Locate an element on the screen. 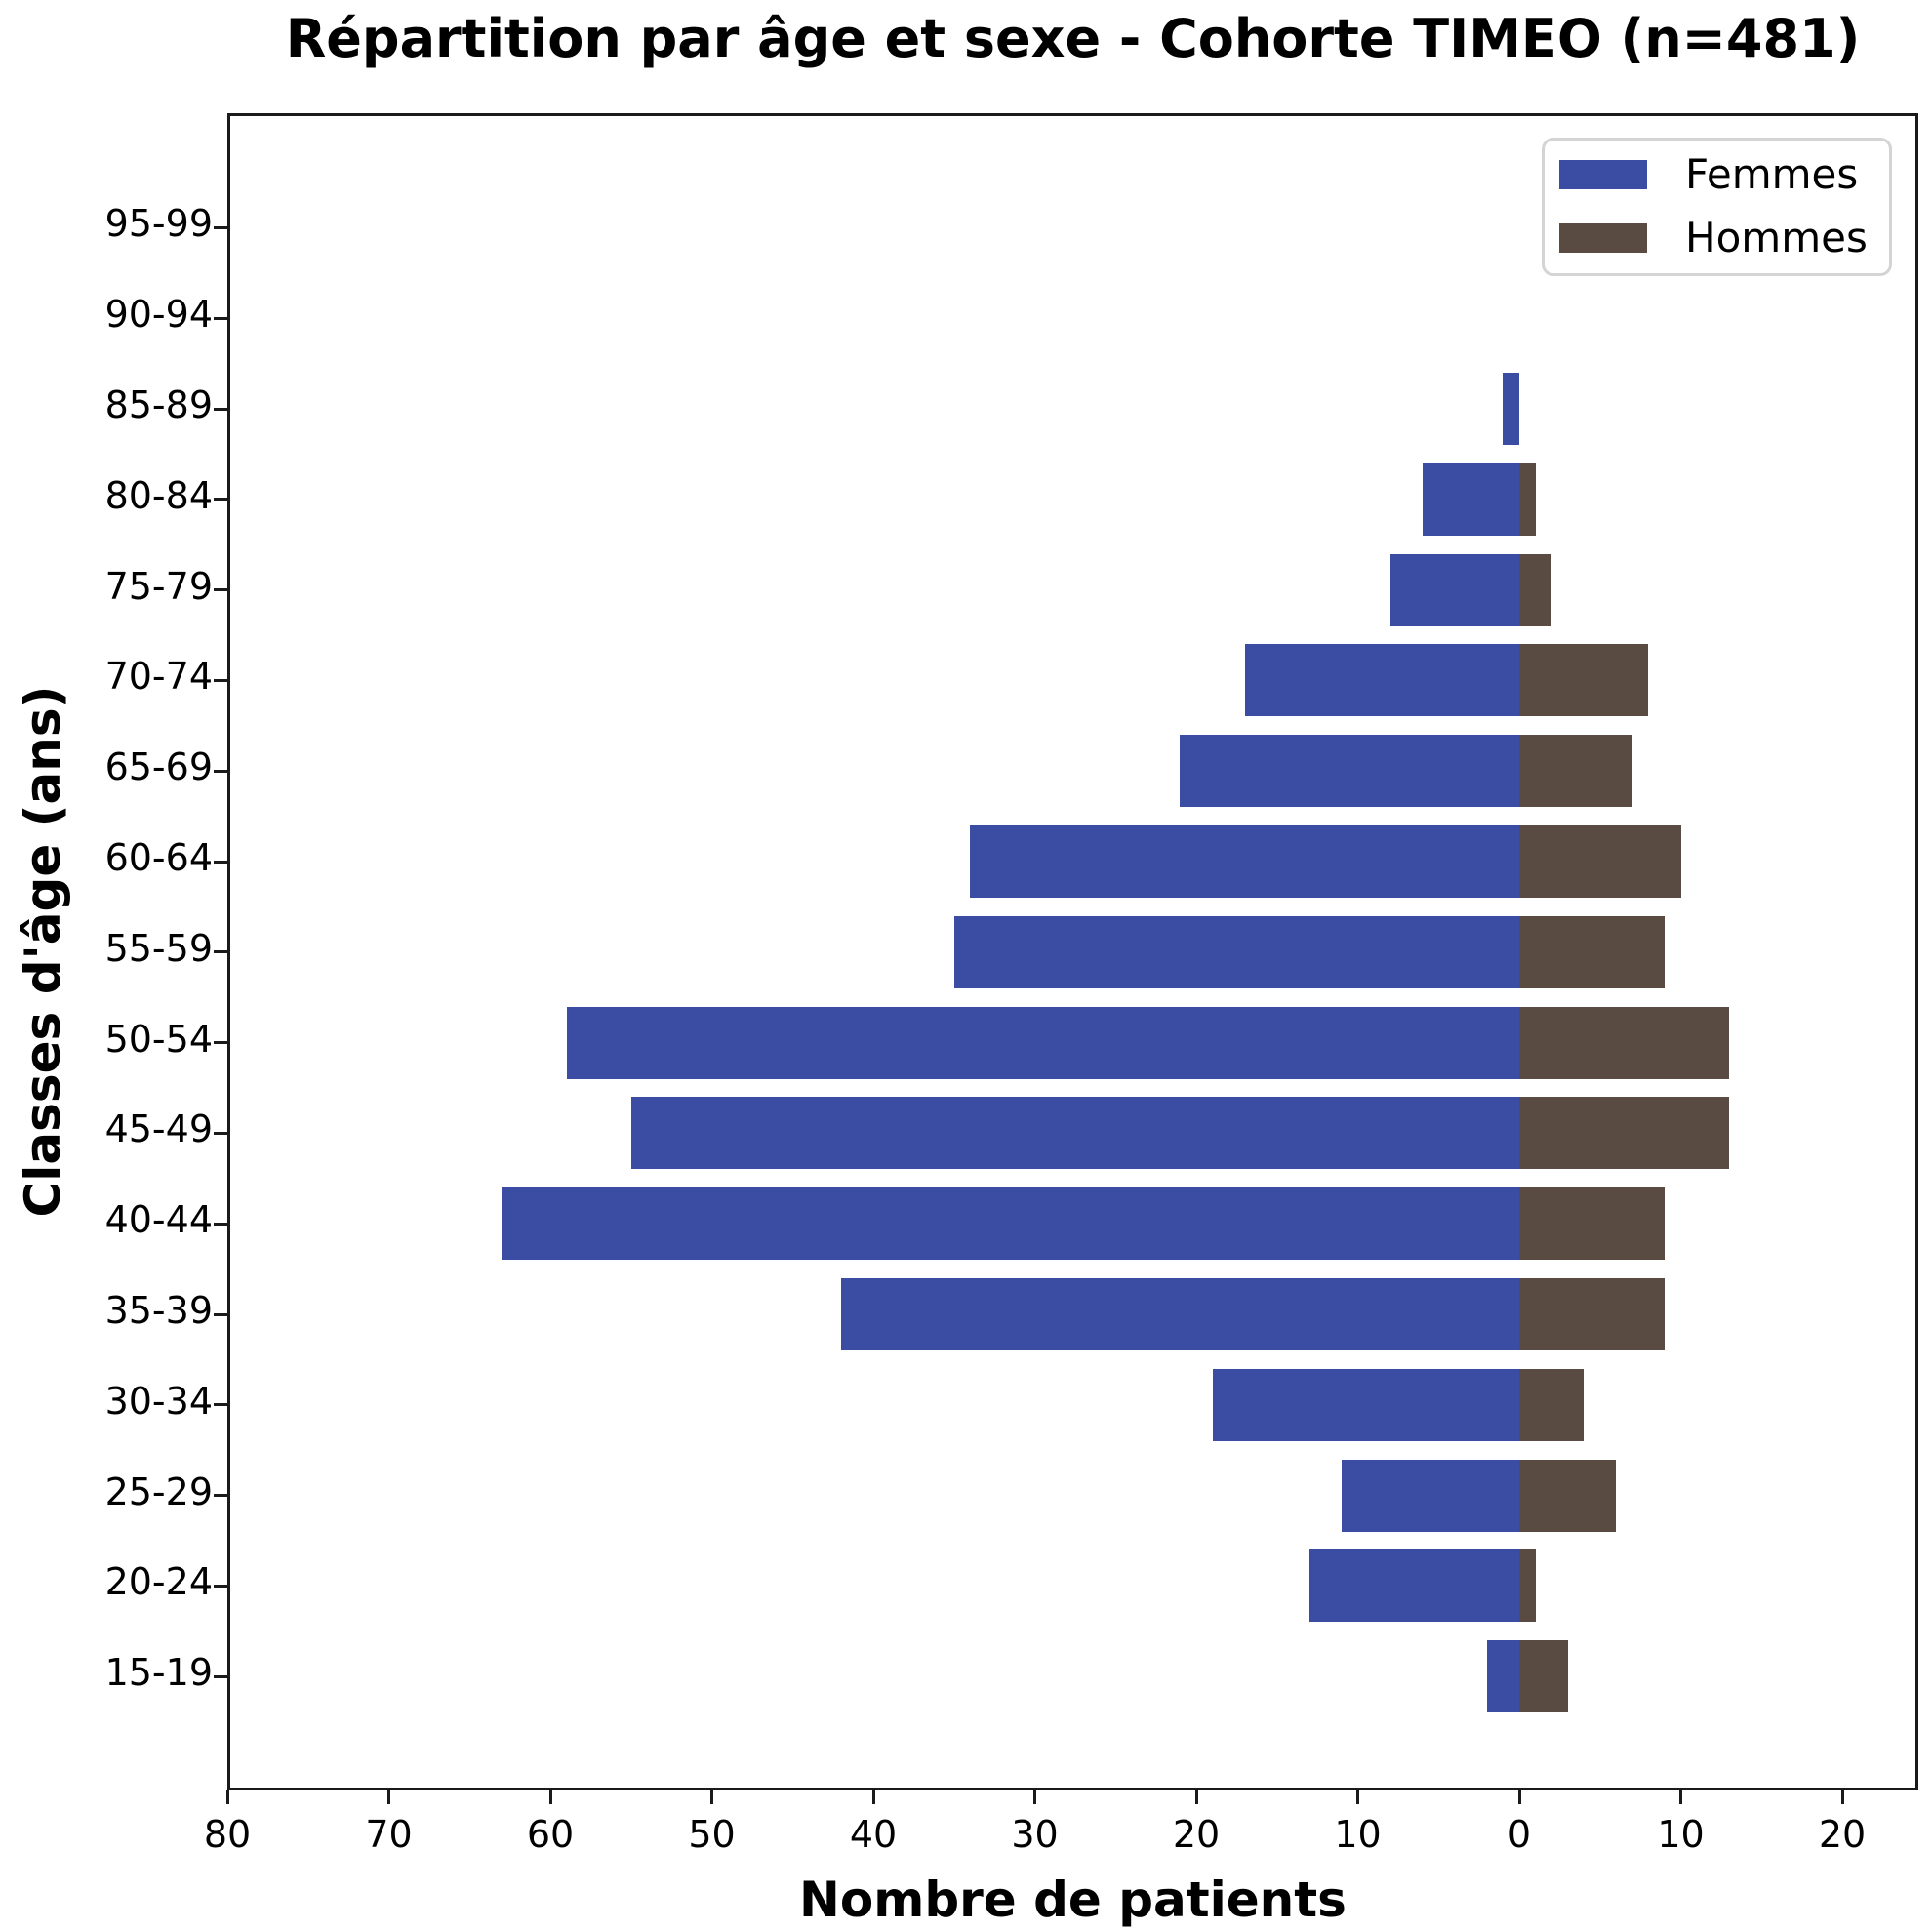 This screenshot has width=1932, height=1931. x-tick-mark-60-left is located at coordinates (550, 1797).